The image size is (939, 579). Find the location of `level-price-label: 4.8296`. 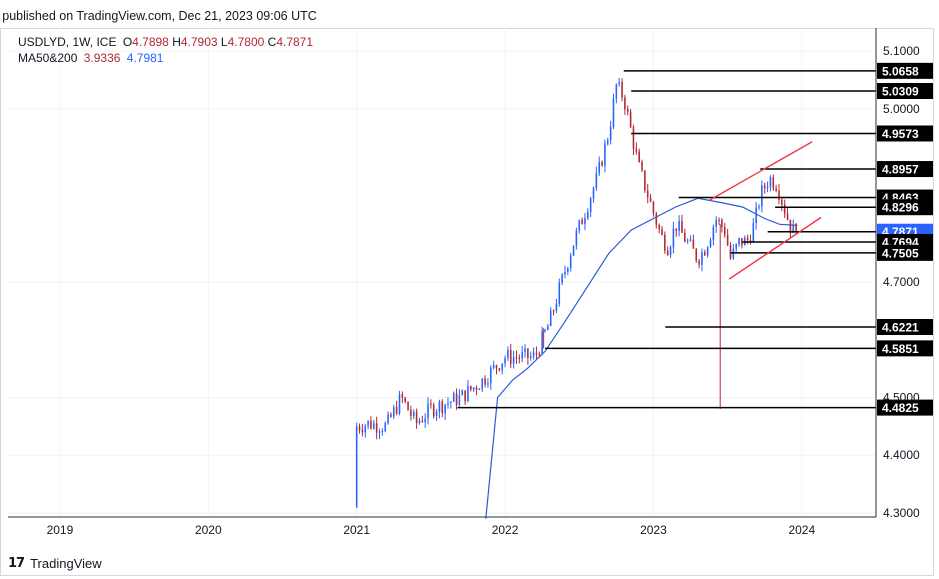

level-price-label: 4.8296 is located at coordinates (900, 208).